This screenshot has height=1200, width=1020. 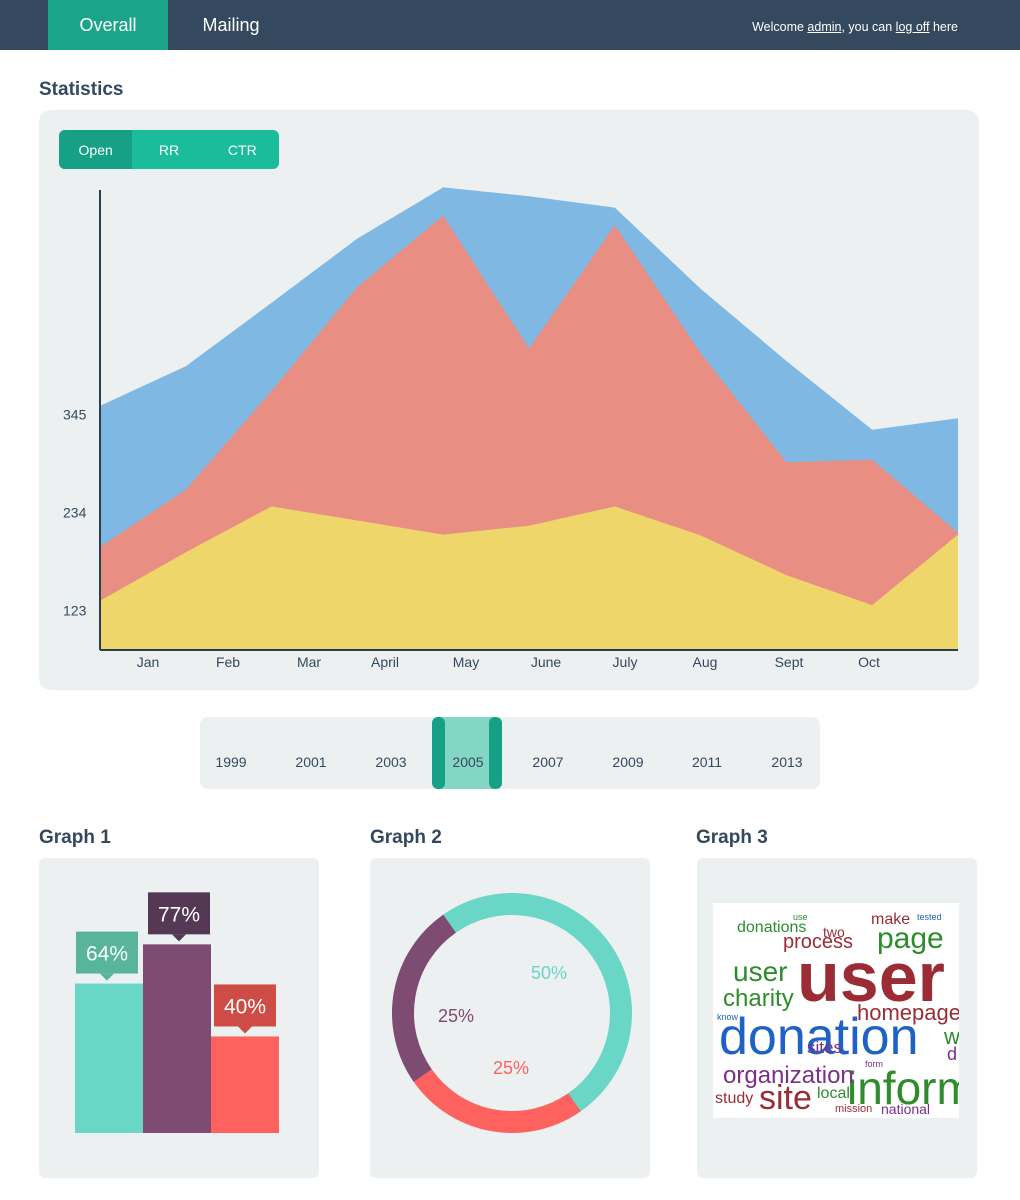 What do you see at coordinates (466, 662) in the screenshot?
I see `x-tick-label: May` at bounding box center [466, 662].